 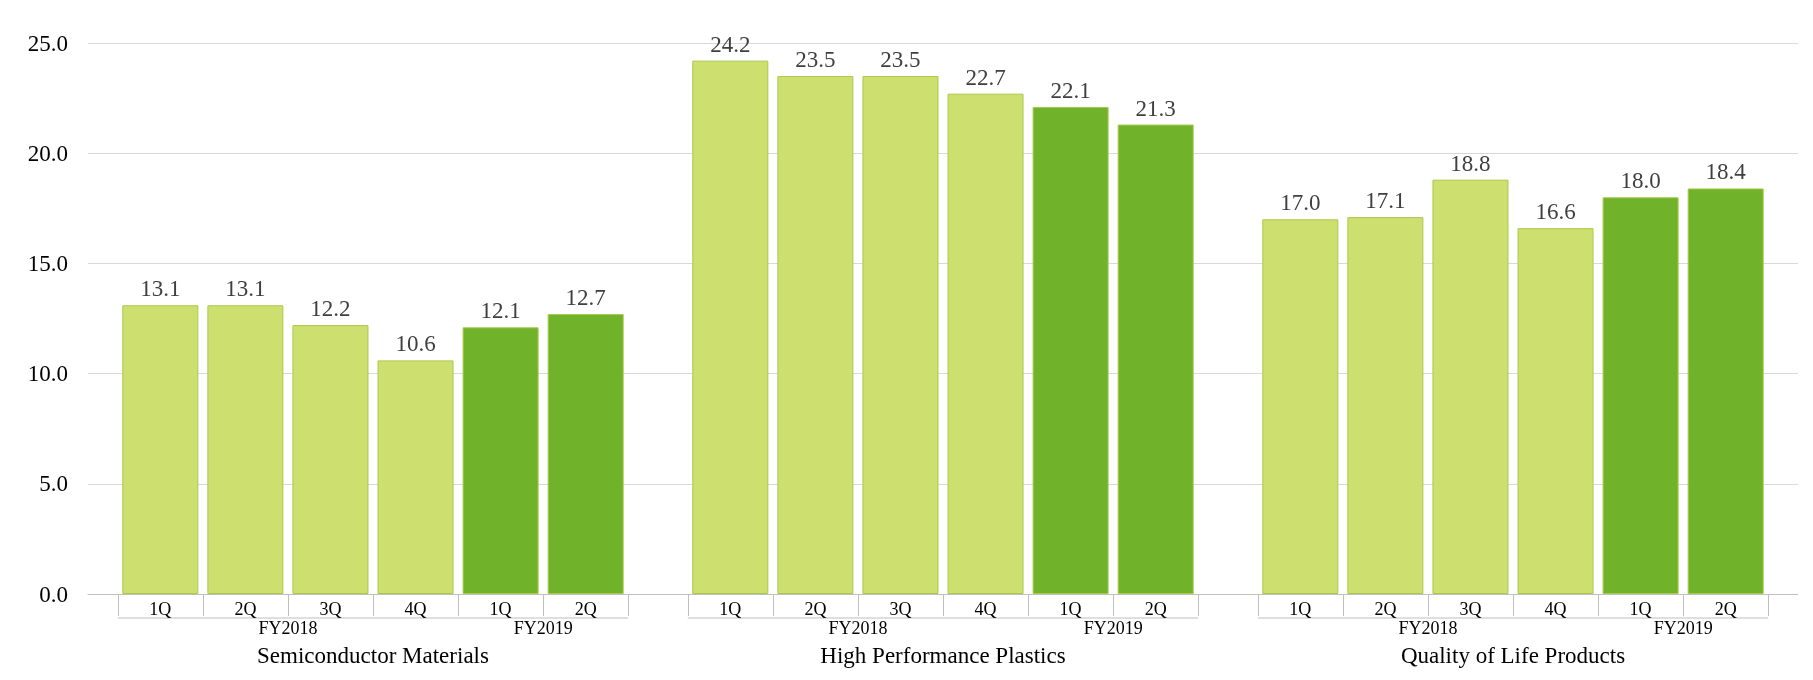 I want to click on data-label: 16.6, so click(x=1555, y=212).